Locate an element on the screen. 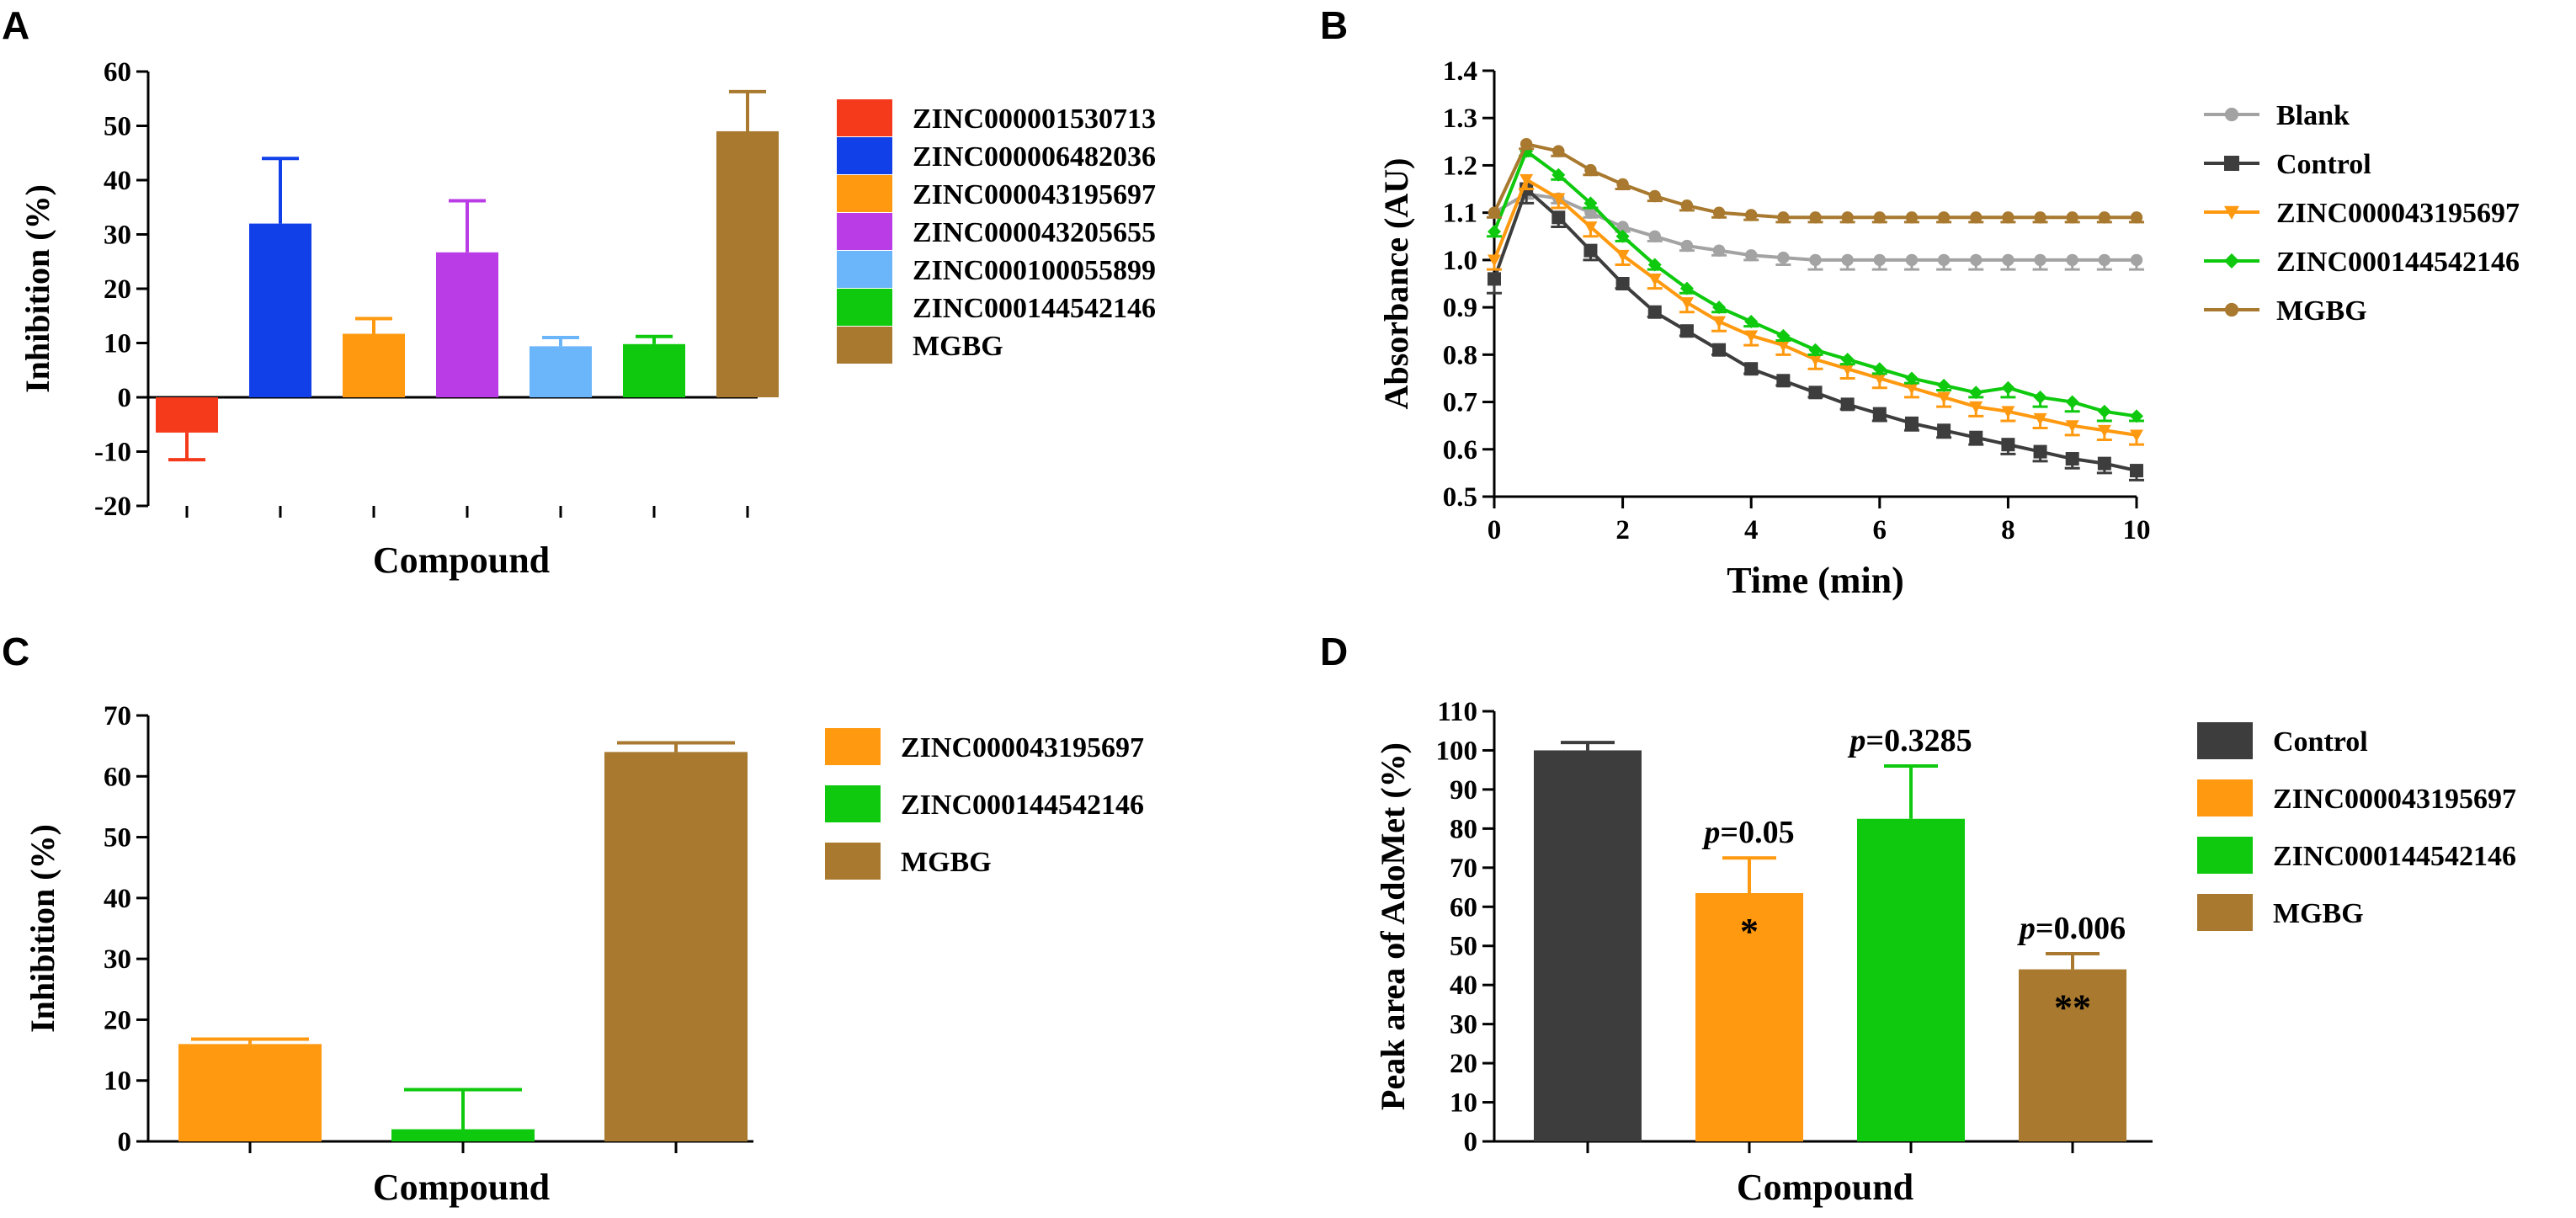  panel-a-legend-swatch-zinc000006482036 is located at coordinates (864, 155).